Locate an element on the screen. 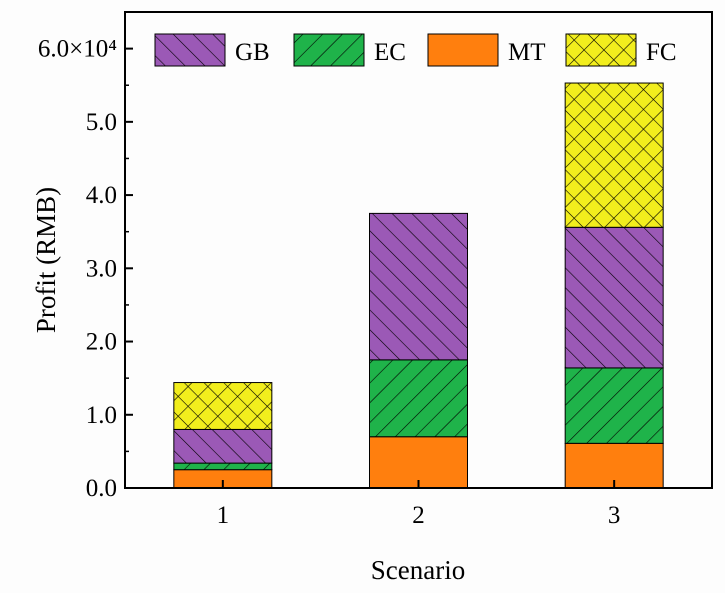 The width and height of the screenshot is (725, 593). legend-fc-swatch-outline is located at coordinates (601, 50).